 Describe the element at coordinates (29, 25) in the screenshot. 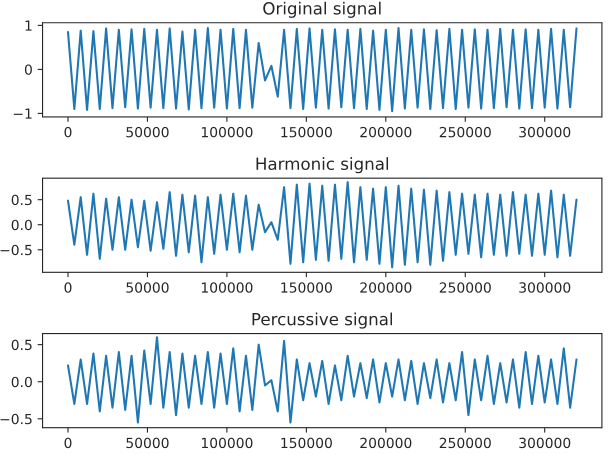

I see `y-tick-label: 1` at that location.